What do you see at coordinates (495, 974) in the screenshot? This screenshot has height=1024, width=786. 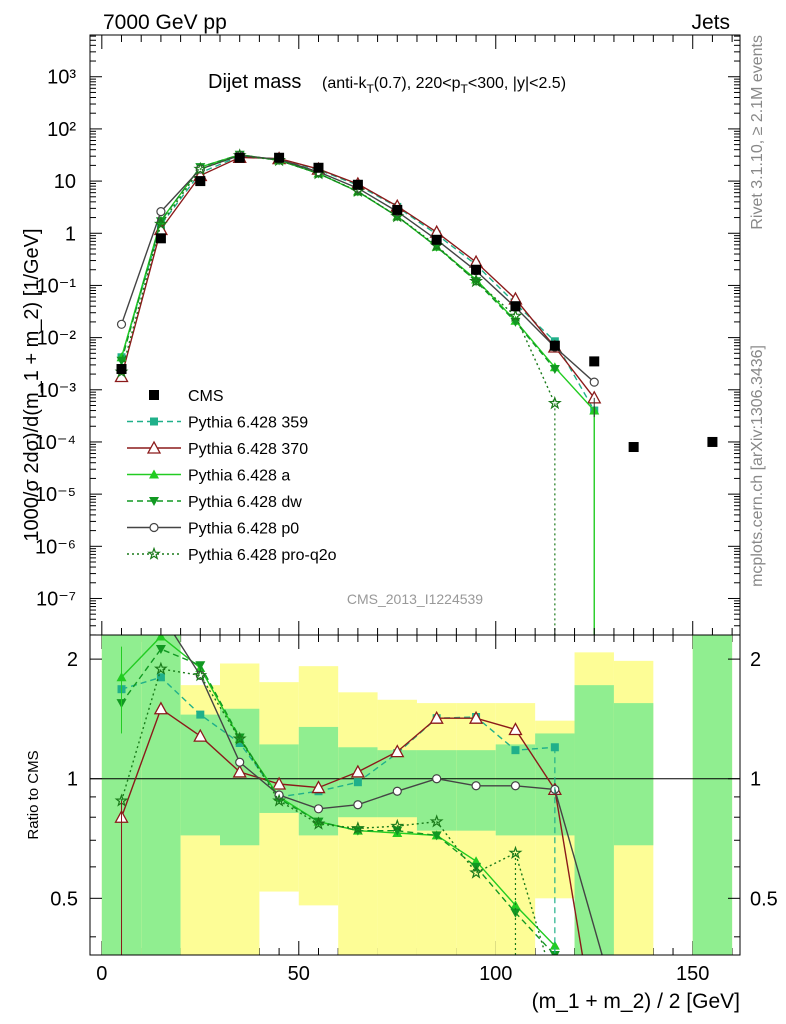 I see `x-tick-label: 100` at bounding box center [495, 974].